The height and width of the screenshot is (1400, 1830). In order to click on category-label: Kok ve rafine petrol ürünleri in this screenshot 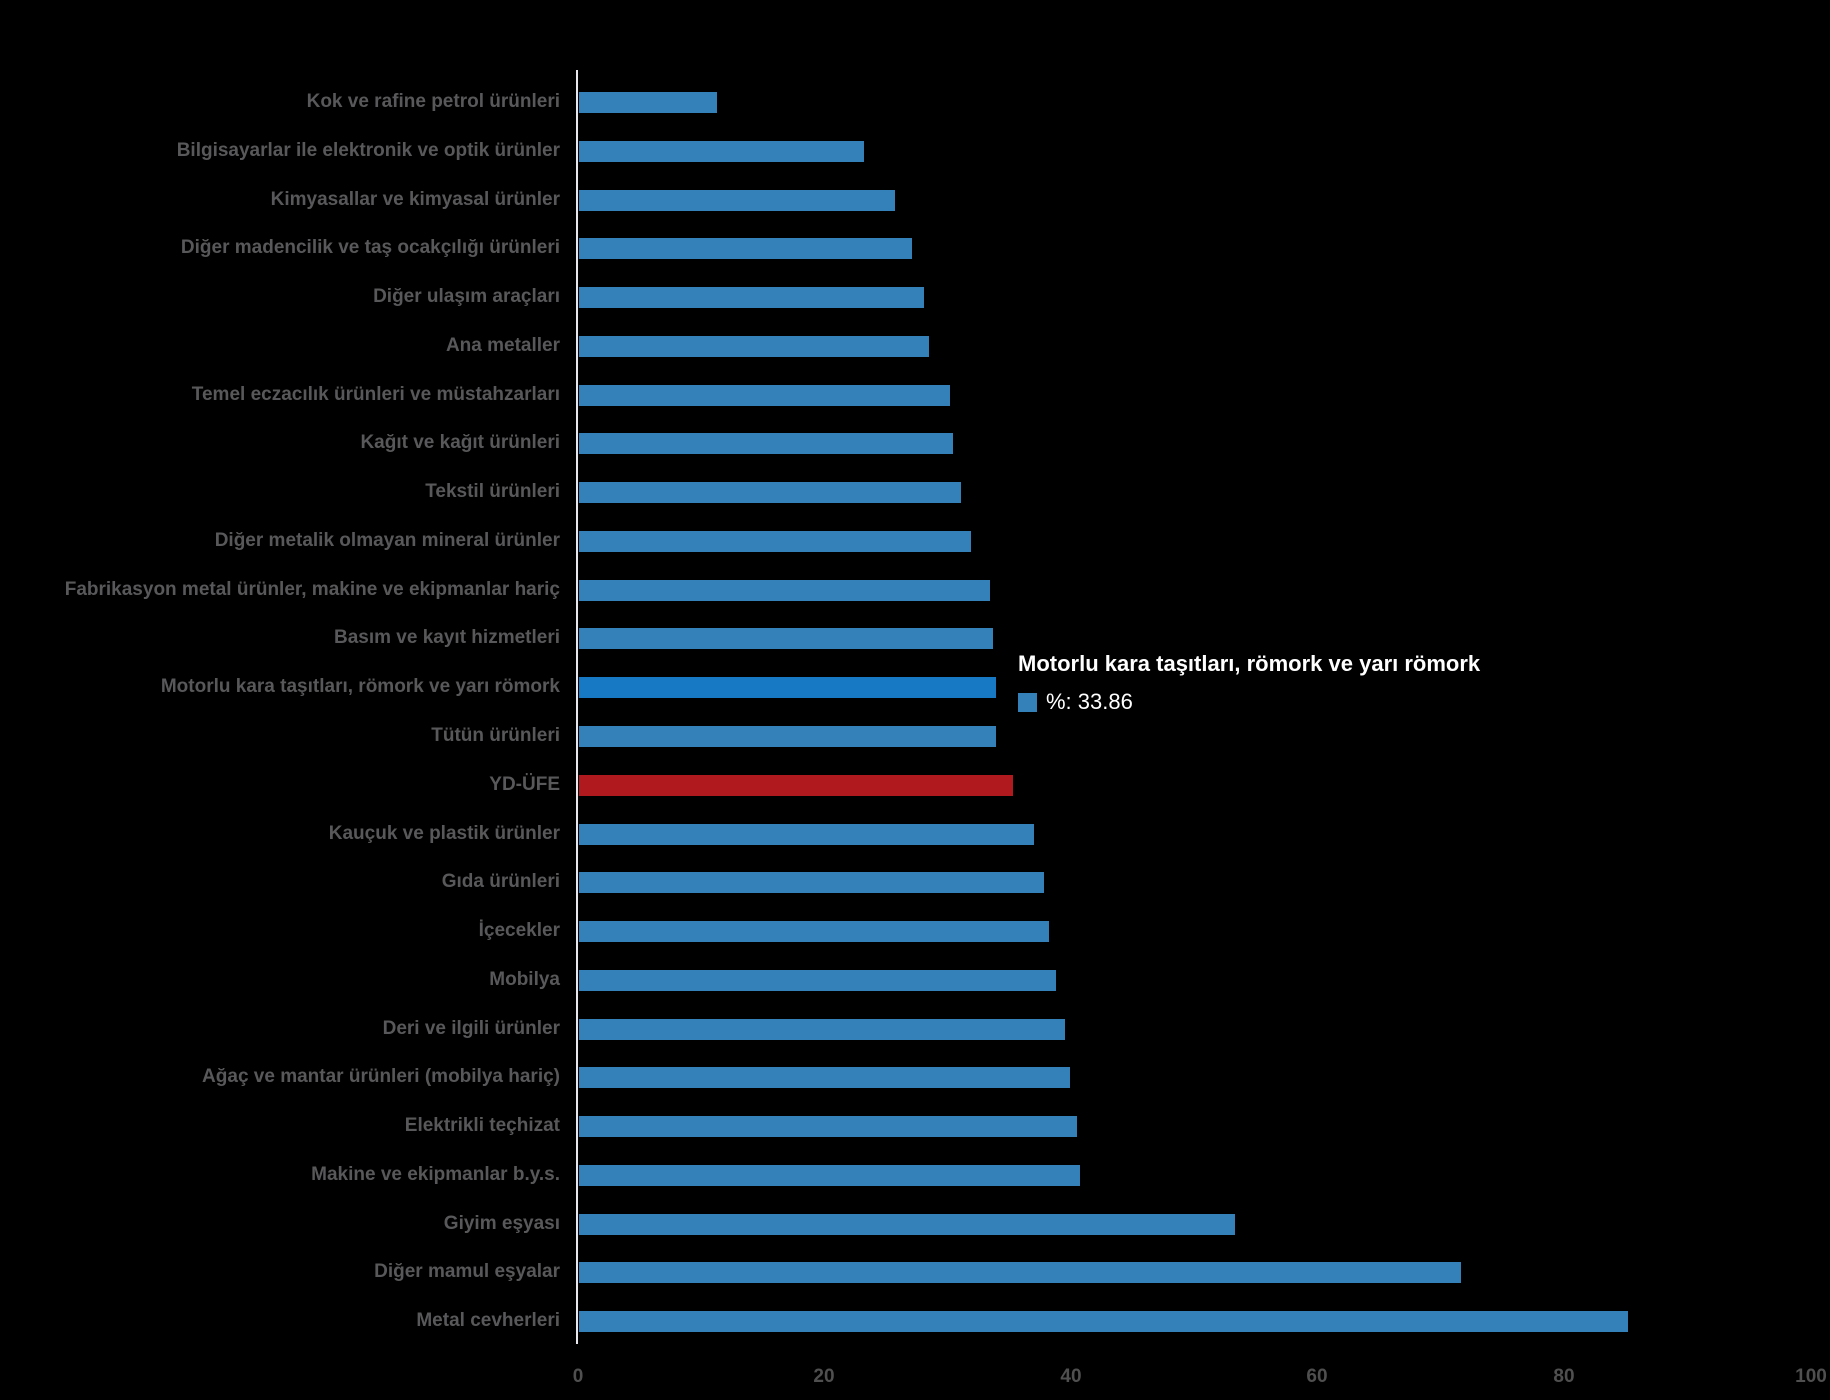, I will do `click(433, 101)`.